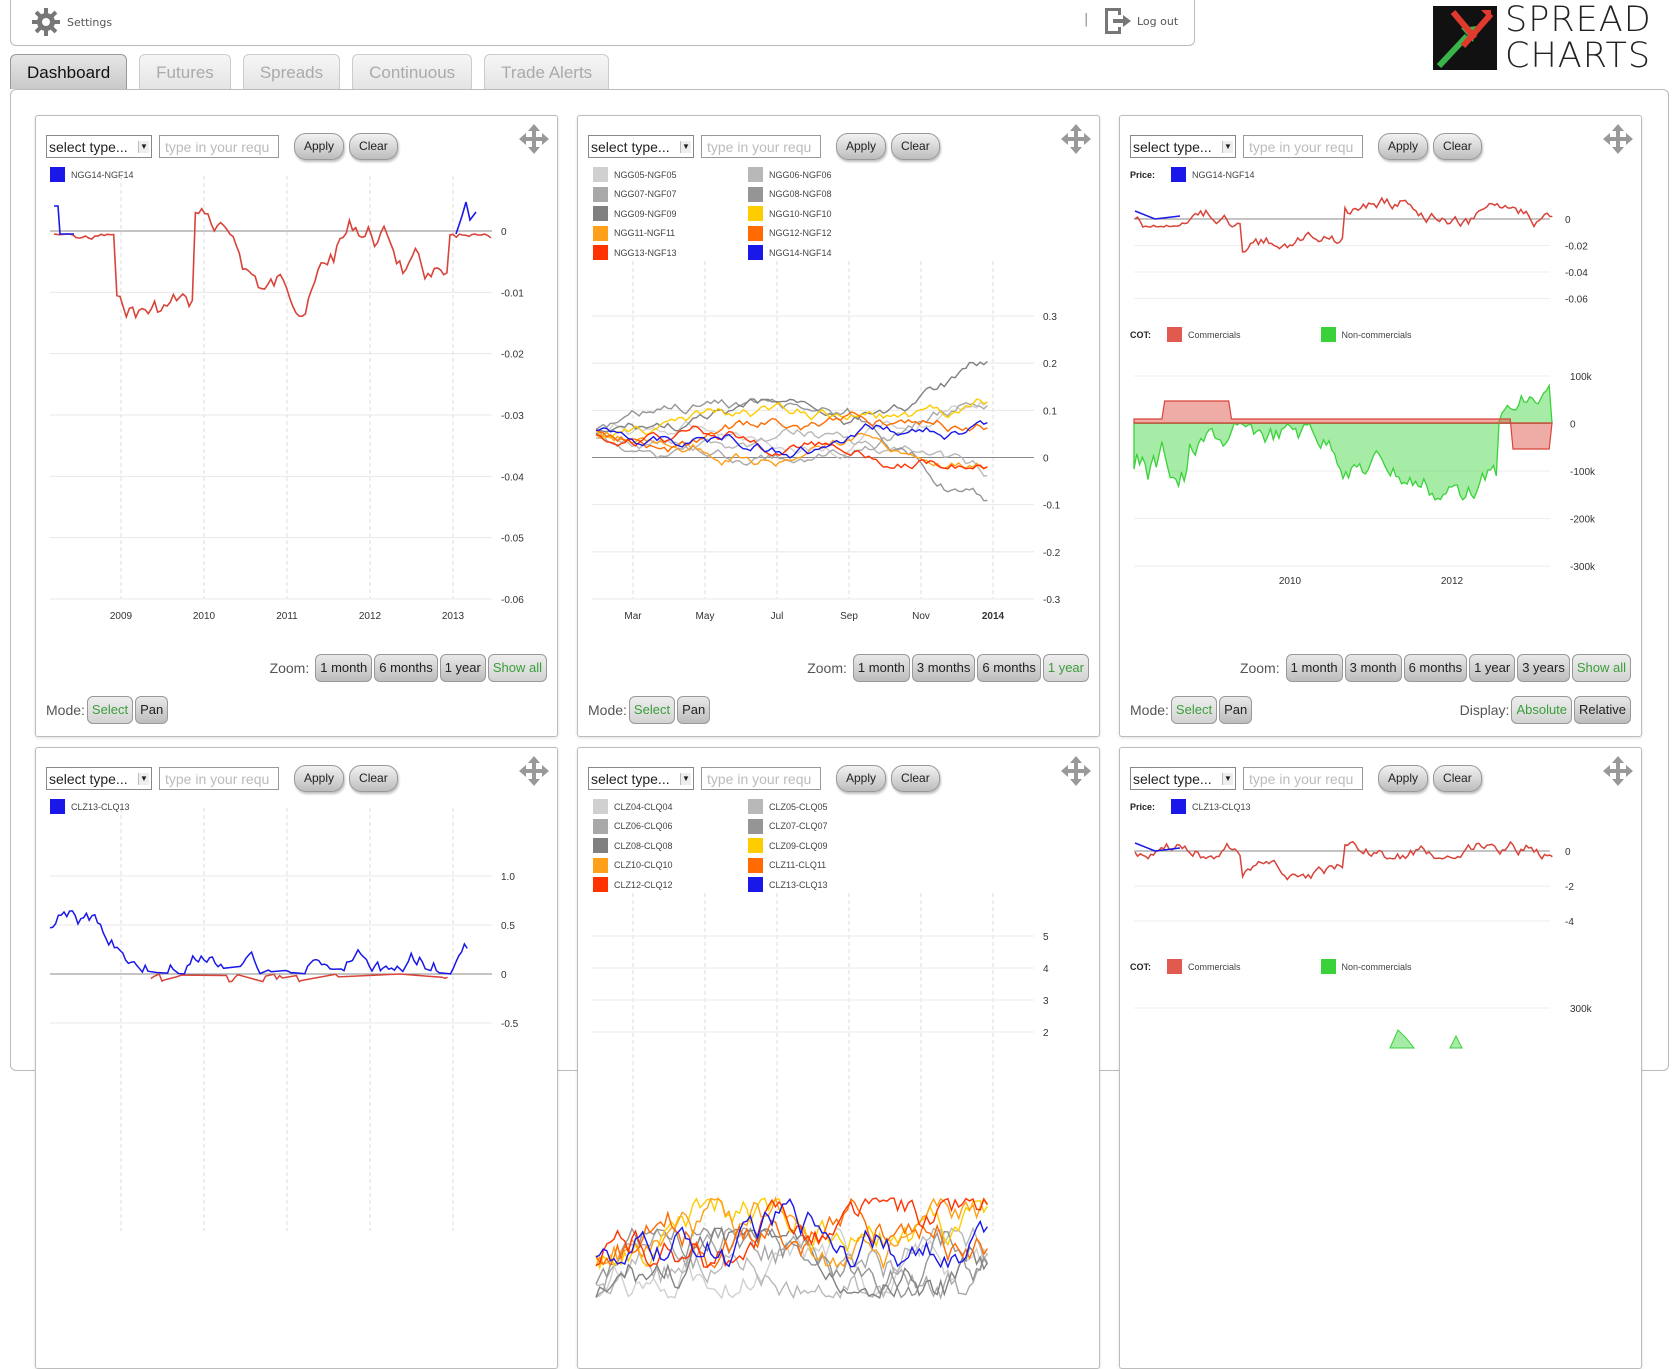  I want to click on chart-canvas: 0 -2 -4 300k, so click(1380, 1058).